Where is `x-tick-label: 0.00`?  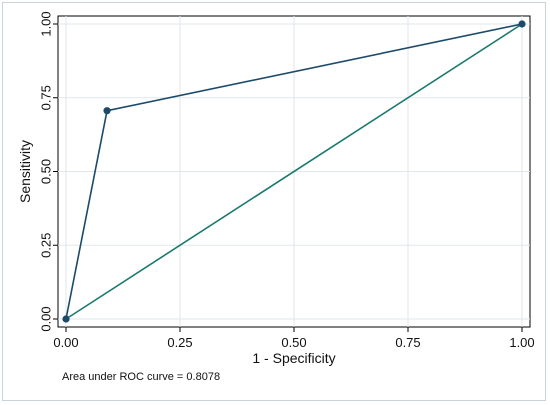 x-tick-label: 0.00 is located at coordinates (65, 342).